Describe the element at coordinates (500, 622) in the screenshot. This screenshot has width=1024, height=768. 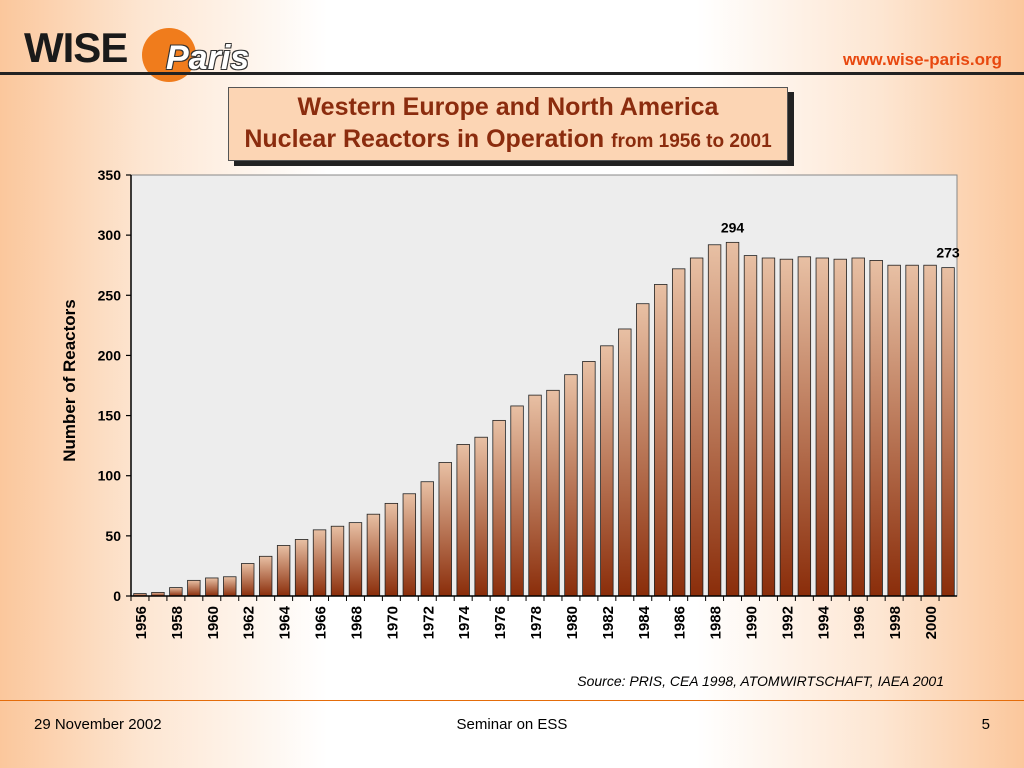
I see `x-tick-label: 1976` at that location.